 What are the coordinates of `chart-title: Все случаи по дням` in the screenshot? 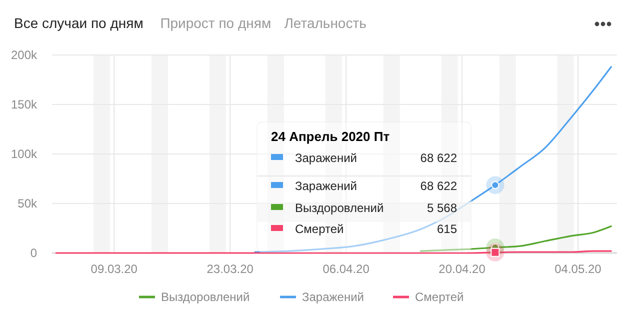 It's located at (79, 23).